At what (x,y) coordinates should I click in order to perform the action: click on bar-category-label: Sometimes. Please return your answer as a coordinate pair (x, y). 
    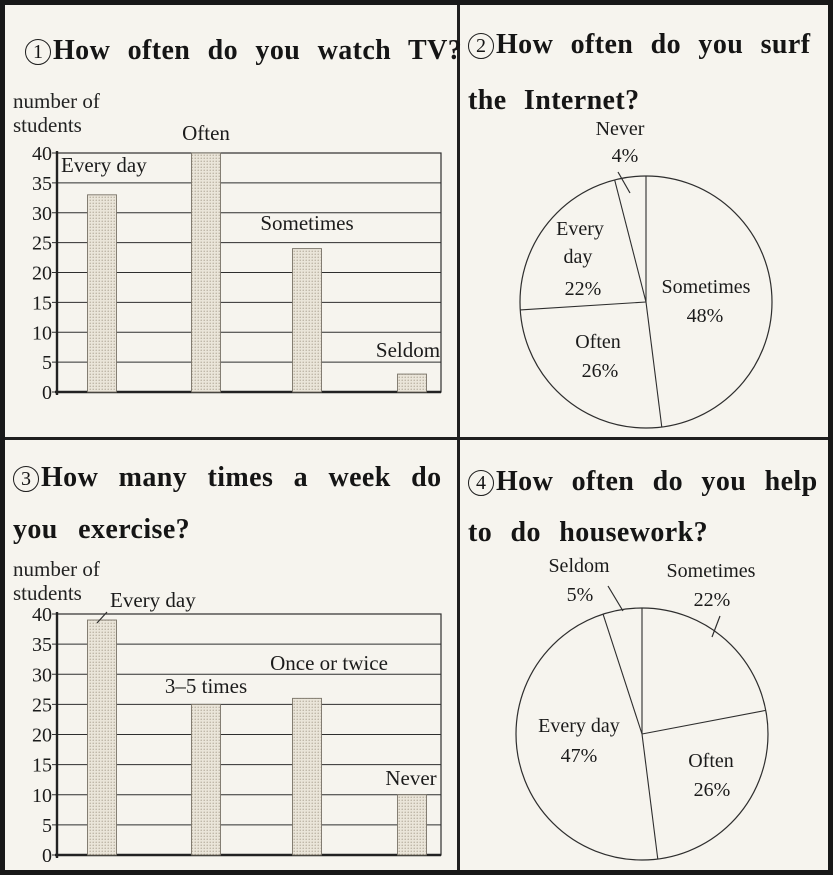
    Looking at the image, I should click on (306, 223).